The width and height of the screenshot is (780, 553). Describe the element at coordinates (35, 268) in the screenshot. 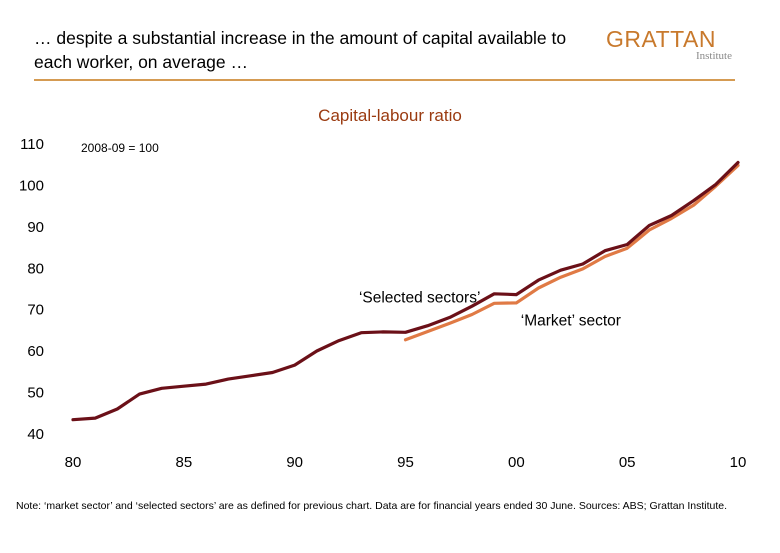

I see `y-tick-label: 80` at that location.